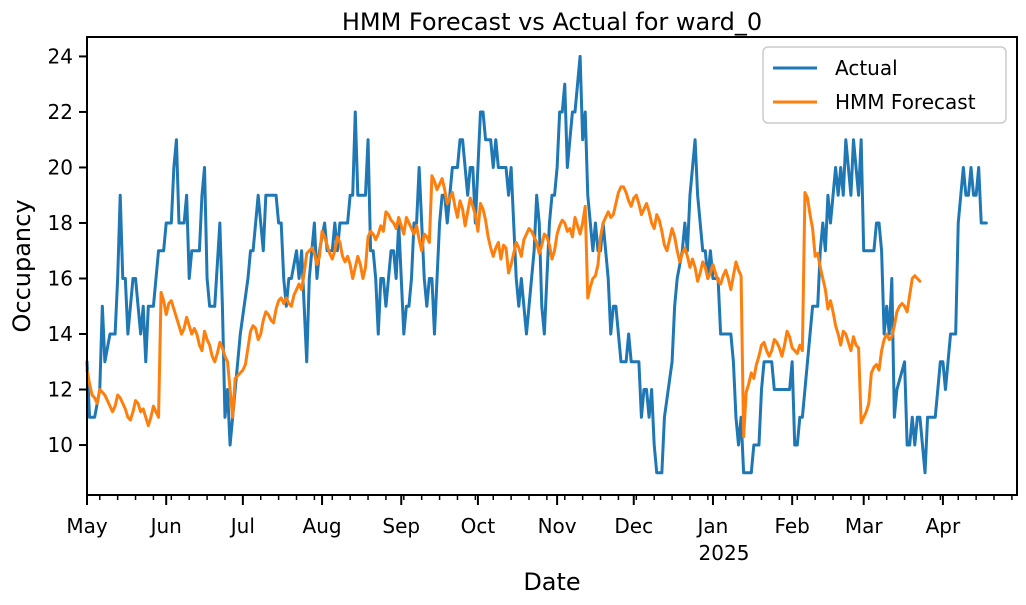 This screenshot has height=605, width=1026. I want to click on y-axis-label: Occupancy, so click(22, 265).